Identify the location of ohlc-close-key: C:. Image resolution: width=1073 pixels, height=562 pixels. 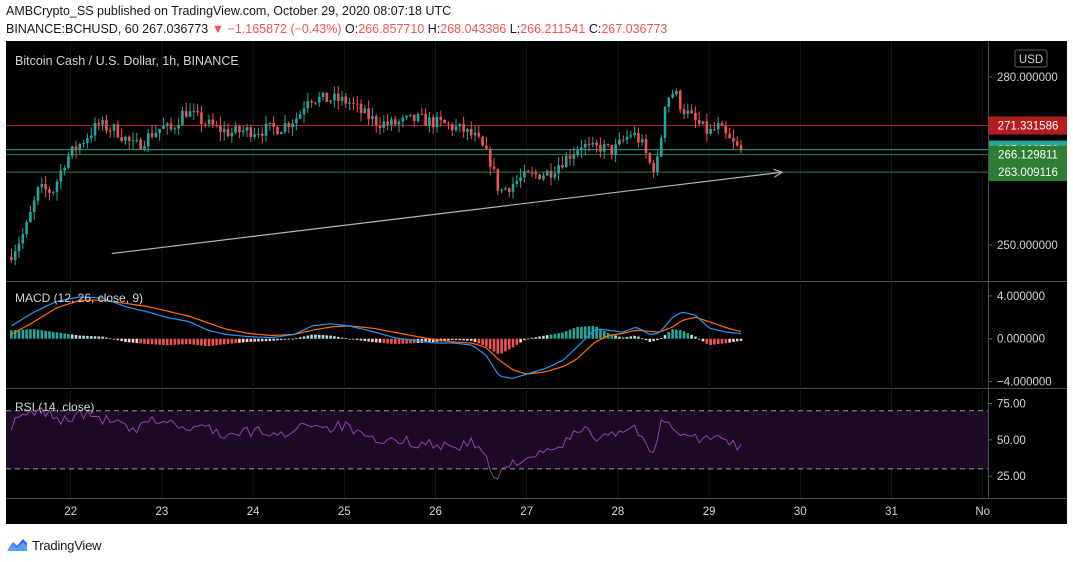
(595, 29).